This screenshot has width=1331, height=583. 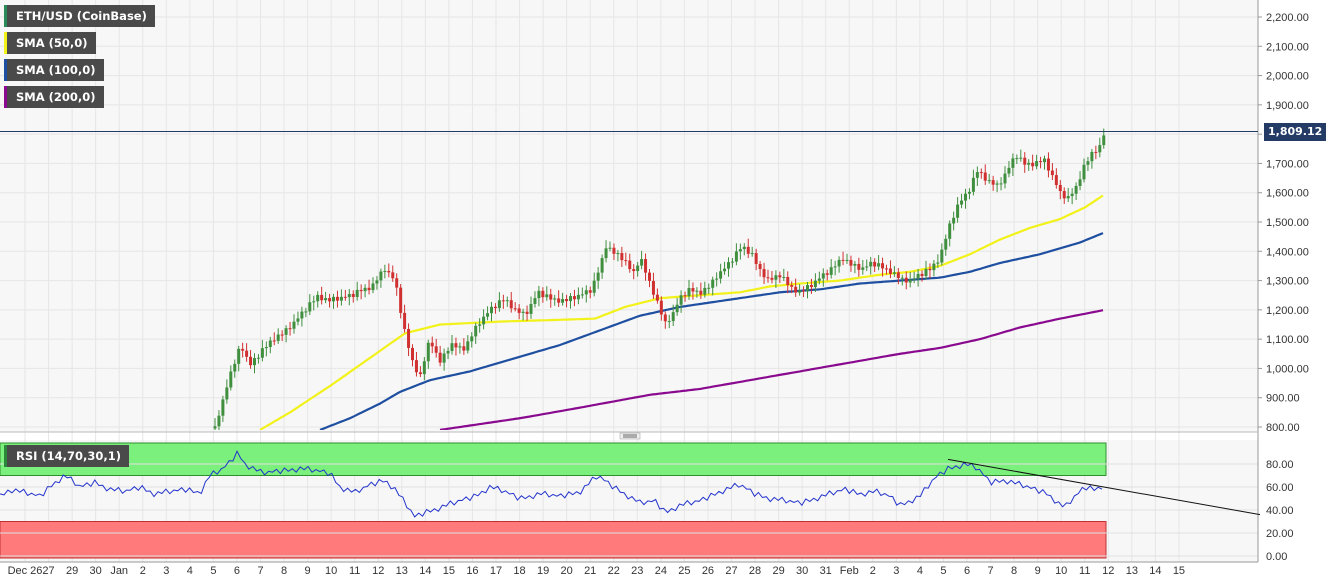 I want to click on x-tick-label: 11, so click(x=1084, y=571).